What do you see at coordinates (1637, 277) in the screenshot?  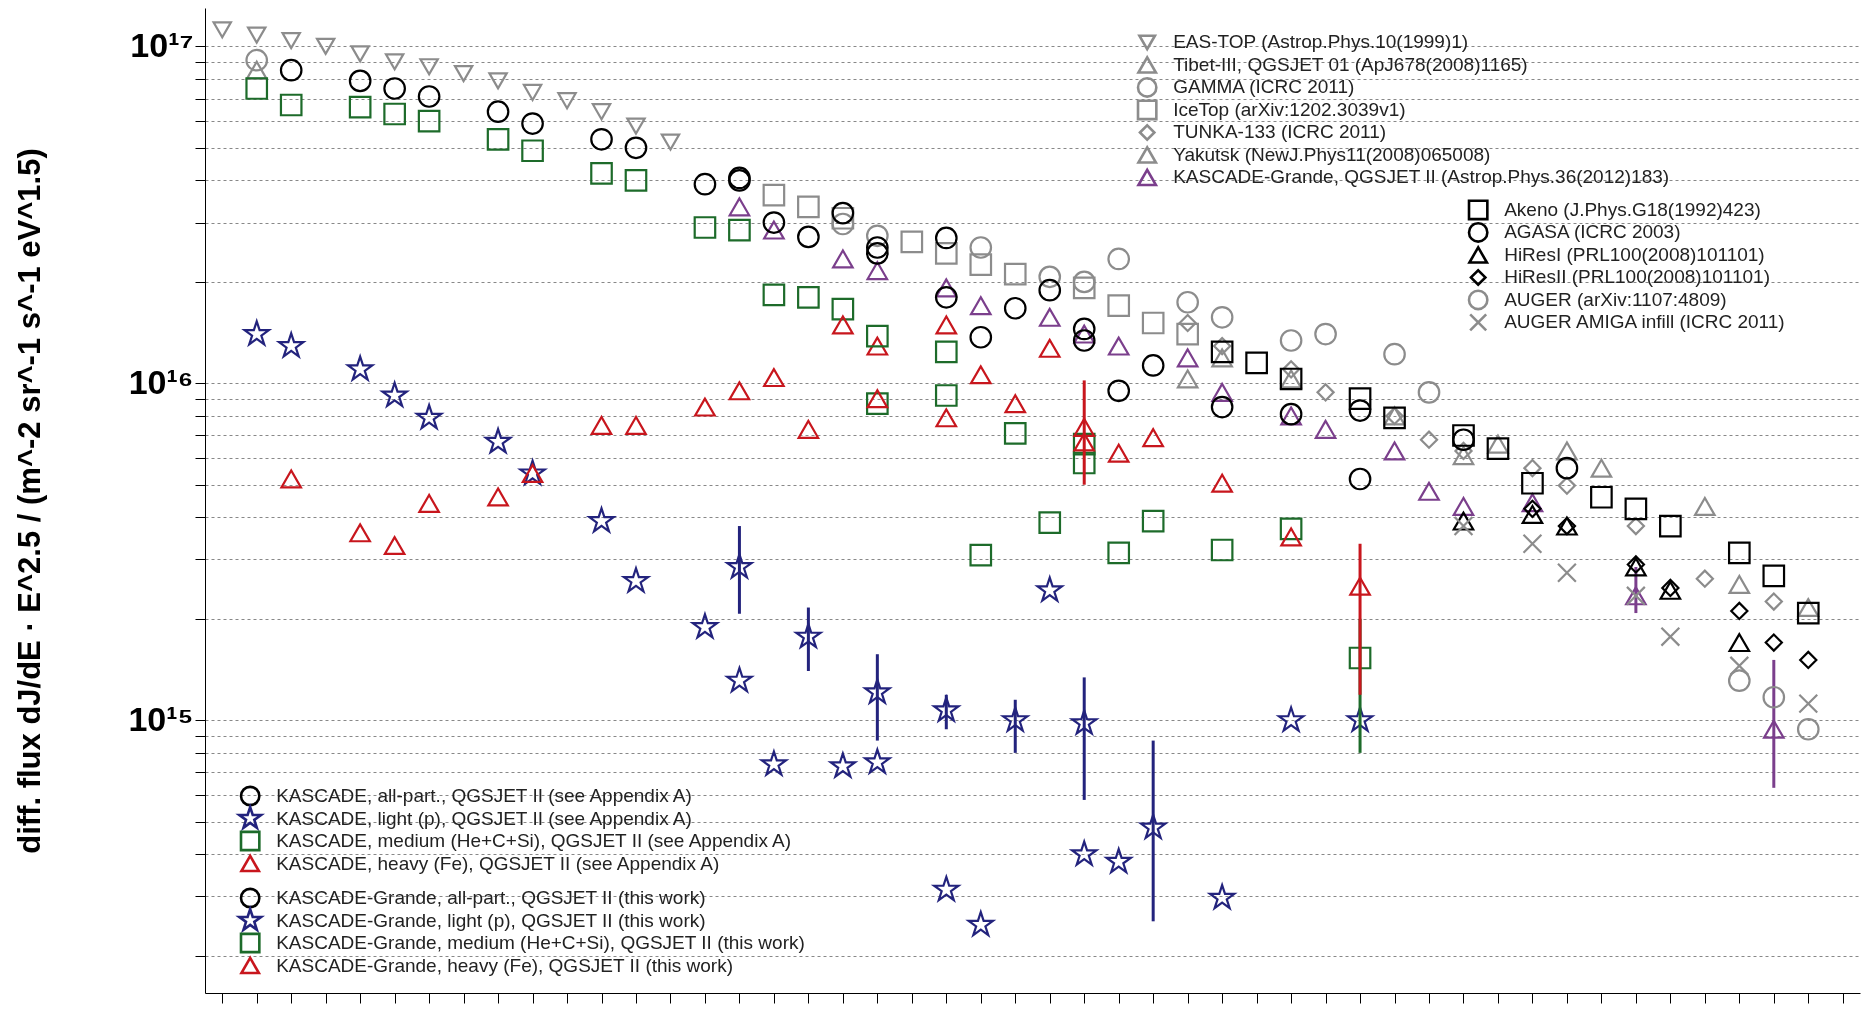 I see `legend-label: HiResII (PRL100(2008)101101)` at bounding box center [1637, 277].